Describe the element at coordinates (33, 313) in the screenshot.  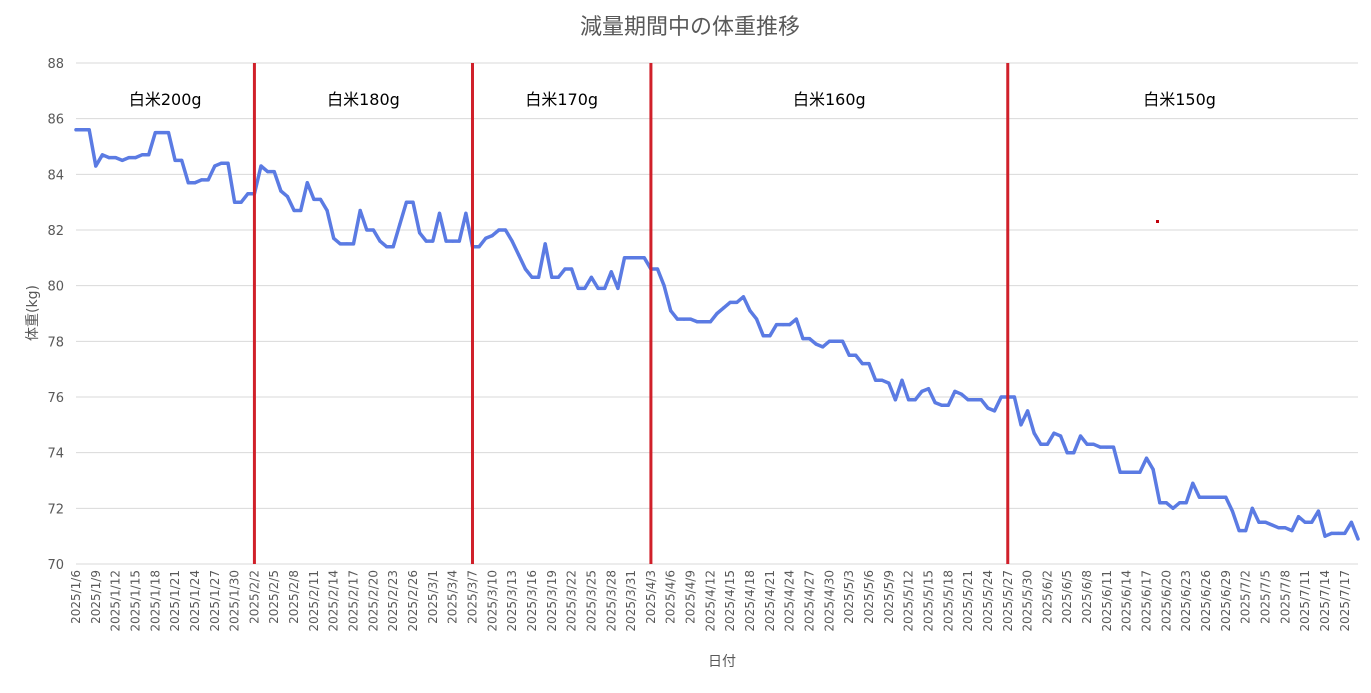
I see `y-axis-label: 体重(kg)` at that location.